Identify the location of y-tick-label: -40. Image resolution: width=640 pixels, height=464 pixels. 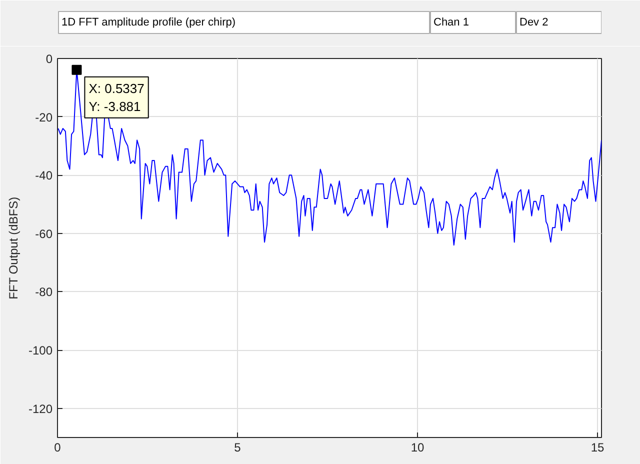
(44, 175).